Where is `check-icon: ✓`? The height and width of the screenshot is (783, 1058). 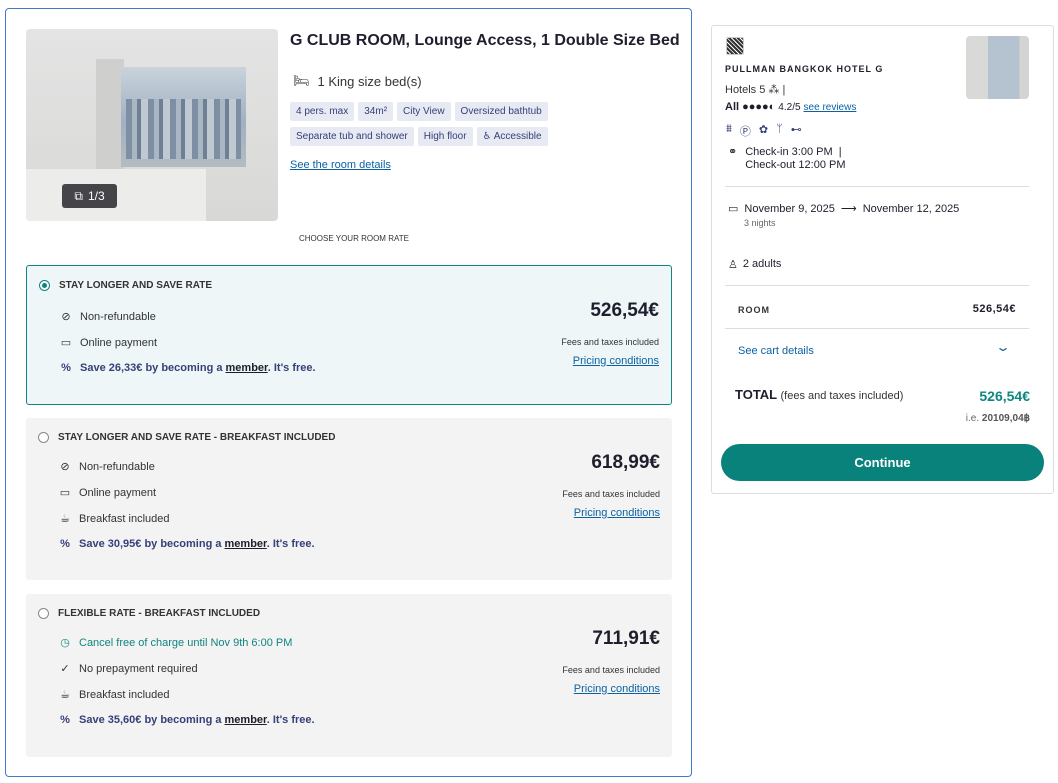
check-icon: ✓ is located at coordinates (65, 669).